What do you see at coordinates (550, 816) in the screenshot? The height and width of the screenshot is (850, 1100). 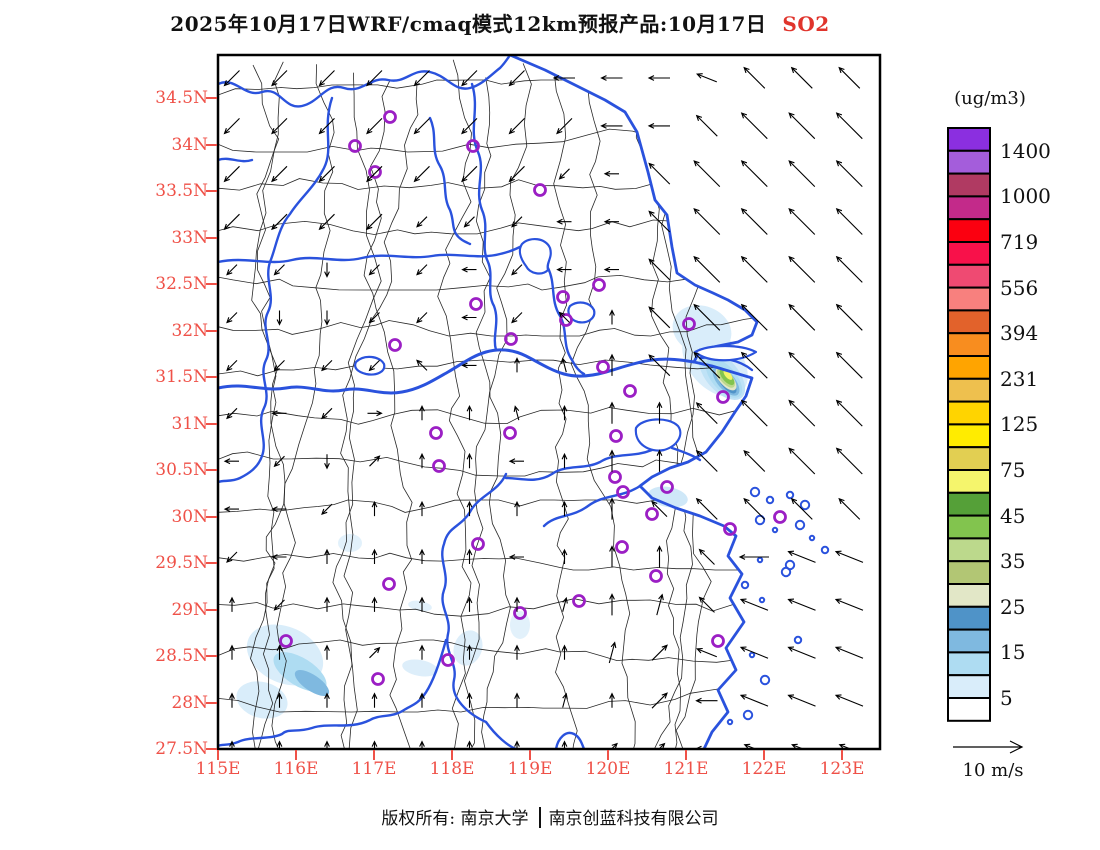 I see `copyright-text: 版权所有: 南京大学 南京创蓝科技有限公司` at bounding box center [550, 816].